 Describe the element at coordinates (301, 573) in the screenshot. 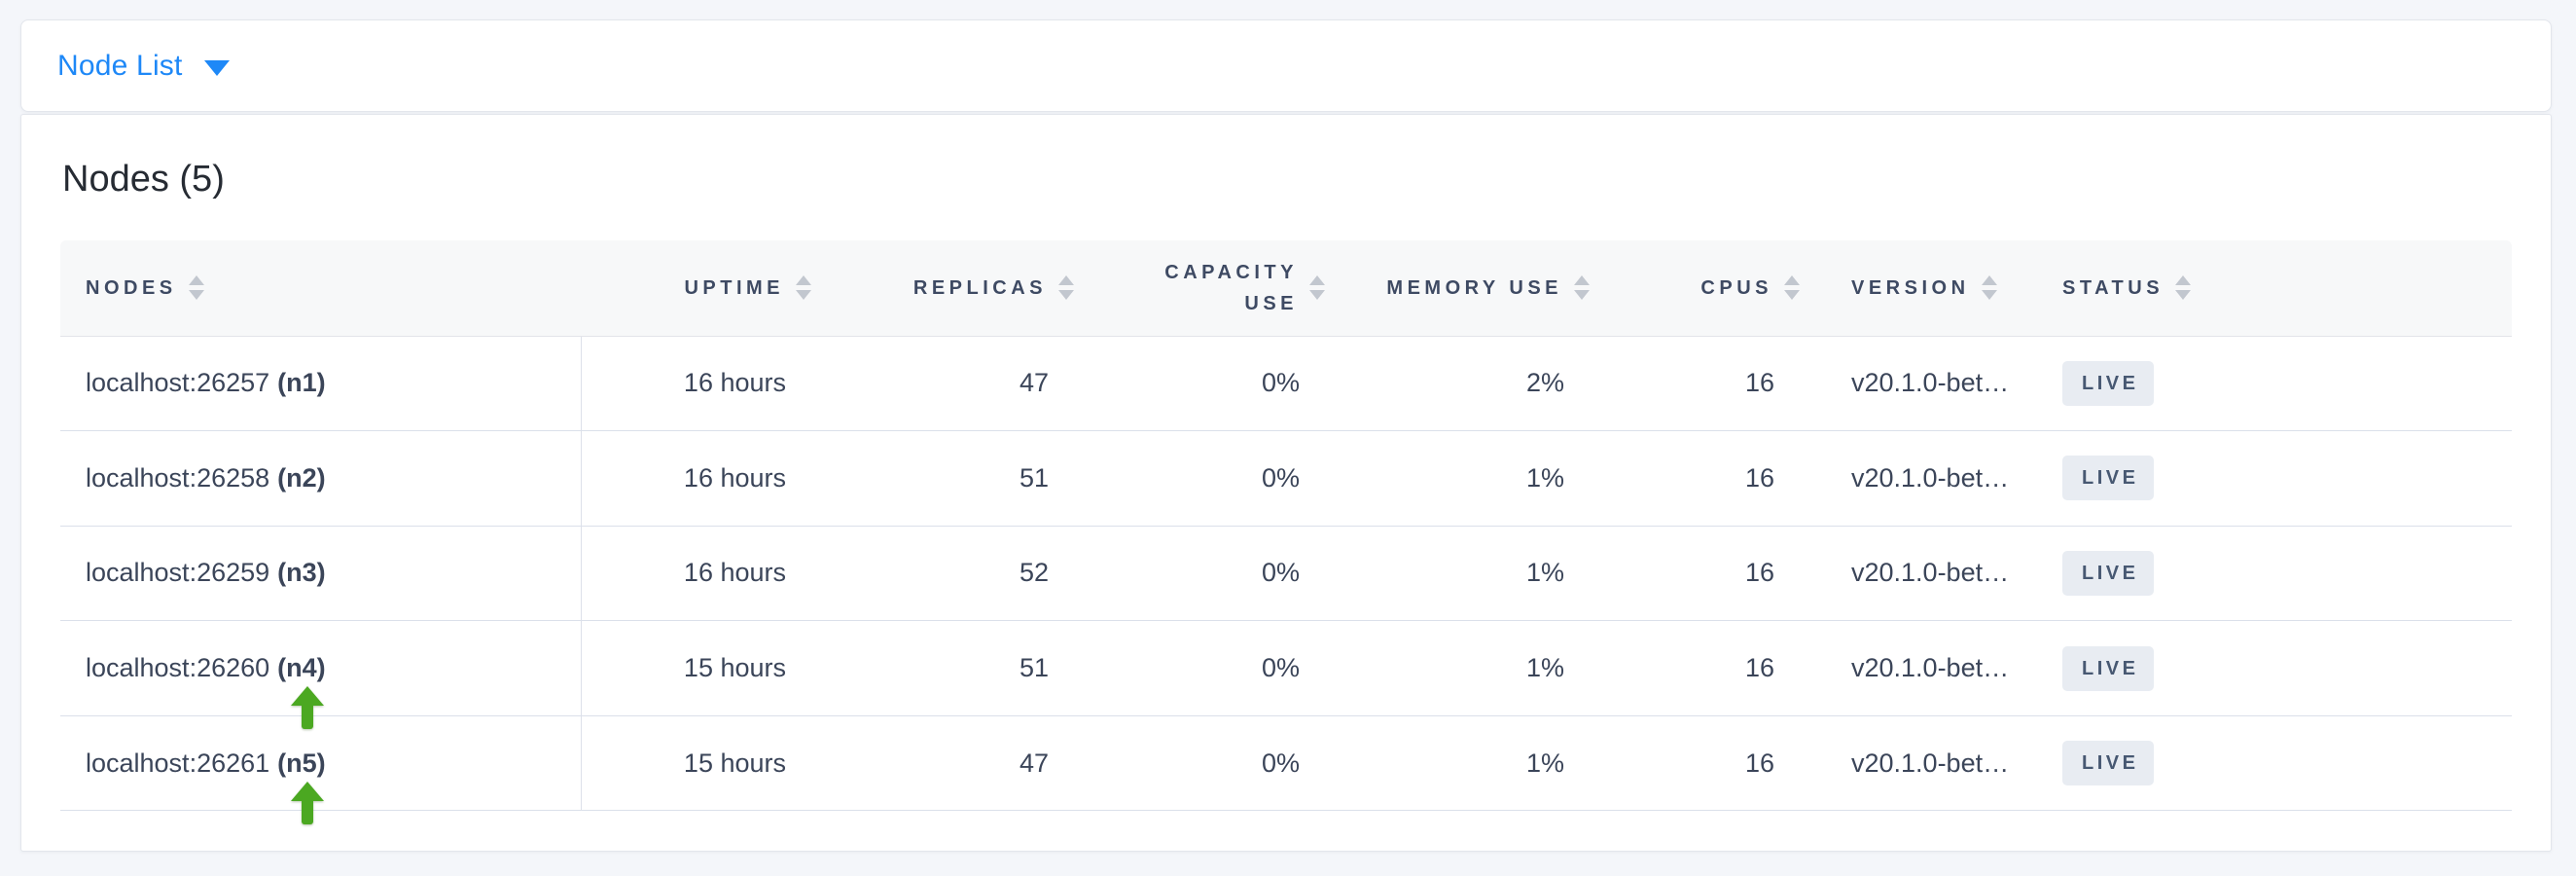

I see `node-id: (n3)` at that location.